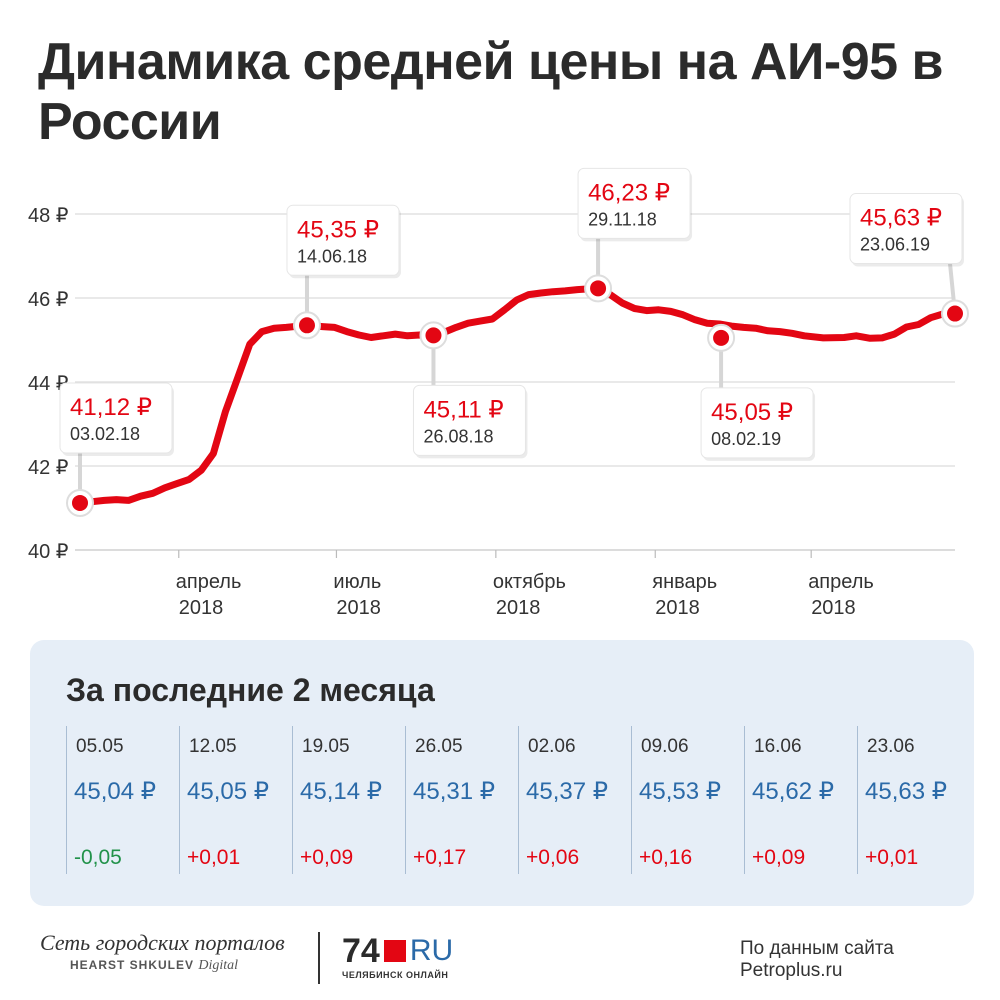  I want to click on network-name: Сеть городских порталов, so click(162, 942).